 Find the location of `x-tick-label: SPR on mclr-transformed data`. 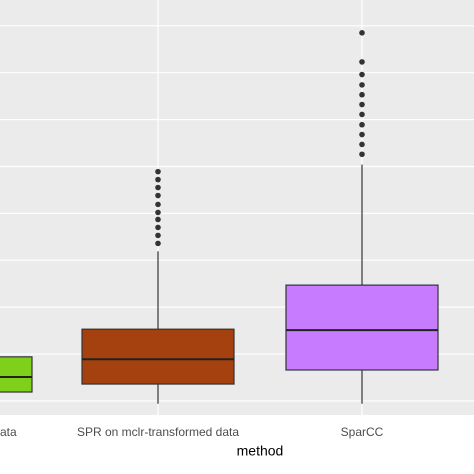

x-tick-label: SPR on mclr-transformed data is located at coordinates (158, 432).